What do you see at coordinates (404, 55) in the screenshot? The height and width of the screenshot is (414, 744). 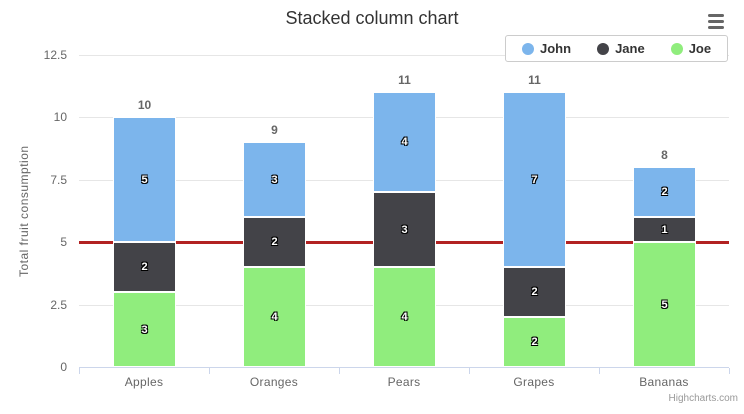 I see `gridline` at bounding box center [404, 55].